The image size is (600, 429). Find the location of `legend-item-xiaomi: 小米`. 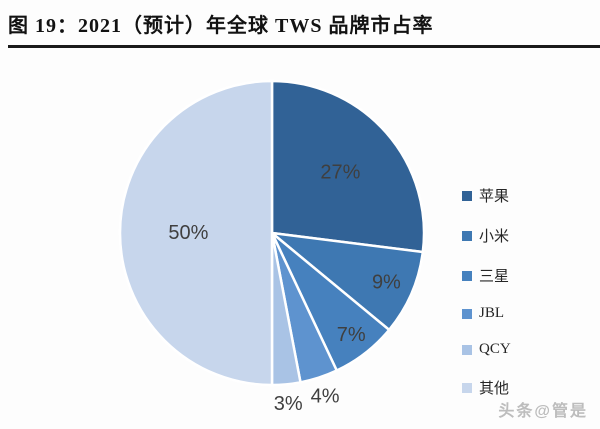

legend-item-xiaomi: 小米 is located at coordinates (486, 235).